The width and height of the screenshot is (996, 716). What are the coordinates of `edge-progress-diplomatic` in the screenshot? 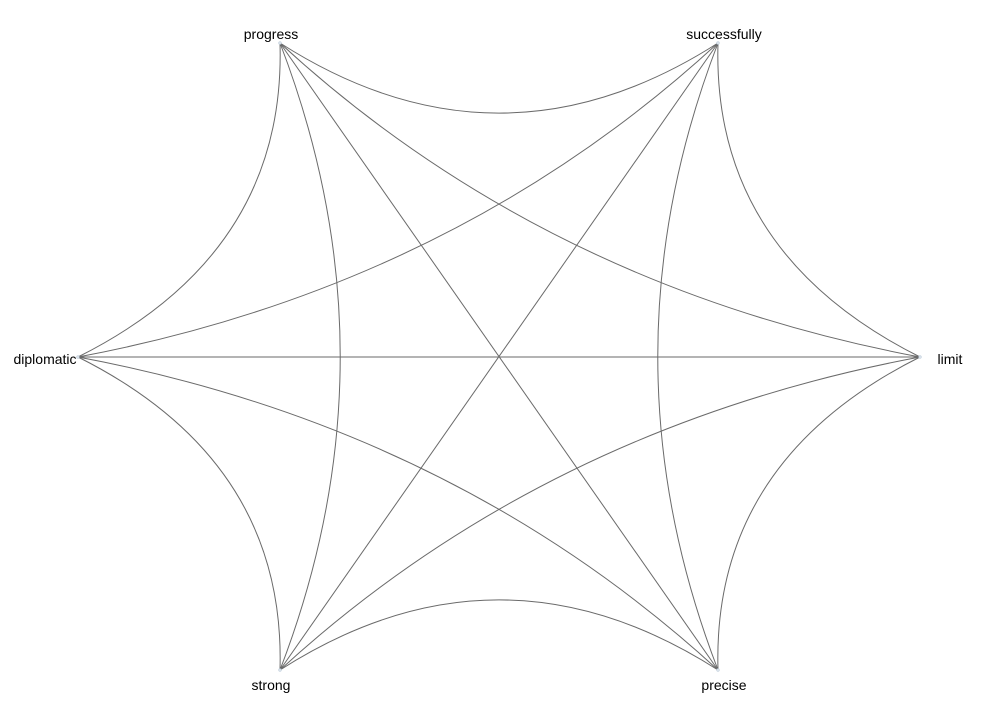 It's located at (179, 200).